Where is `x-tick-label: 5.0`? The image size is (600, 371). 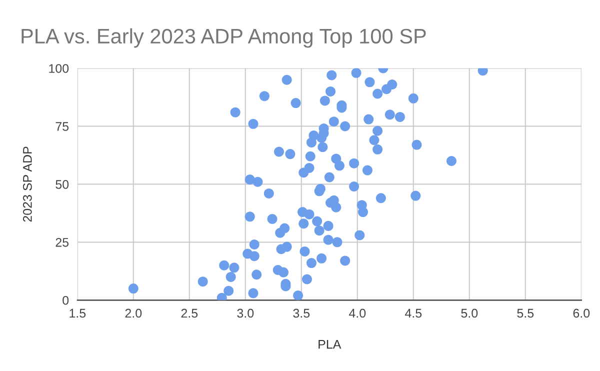 x-tick-label: 5.0 is located at coordinates (469, 313).